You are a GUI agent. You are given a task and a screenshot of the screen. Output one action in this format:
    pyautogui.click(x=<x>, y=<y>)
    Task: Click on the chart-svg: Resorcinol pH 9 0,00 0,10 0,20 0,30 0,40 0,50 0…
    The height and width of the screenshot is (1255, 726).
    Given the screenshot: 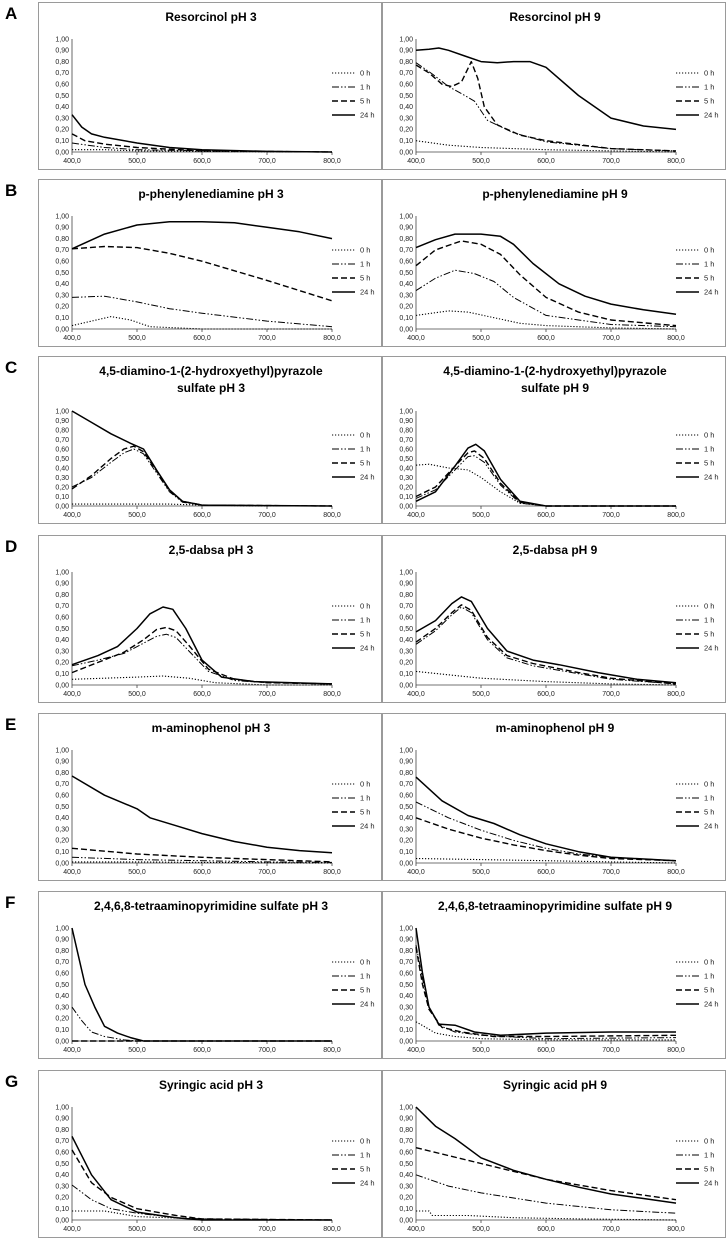 What is the action you would take?
    pyautogui.click(x=558, y=87)
    